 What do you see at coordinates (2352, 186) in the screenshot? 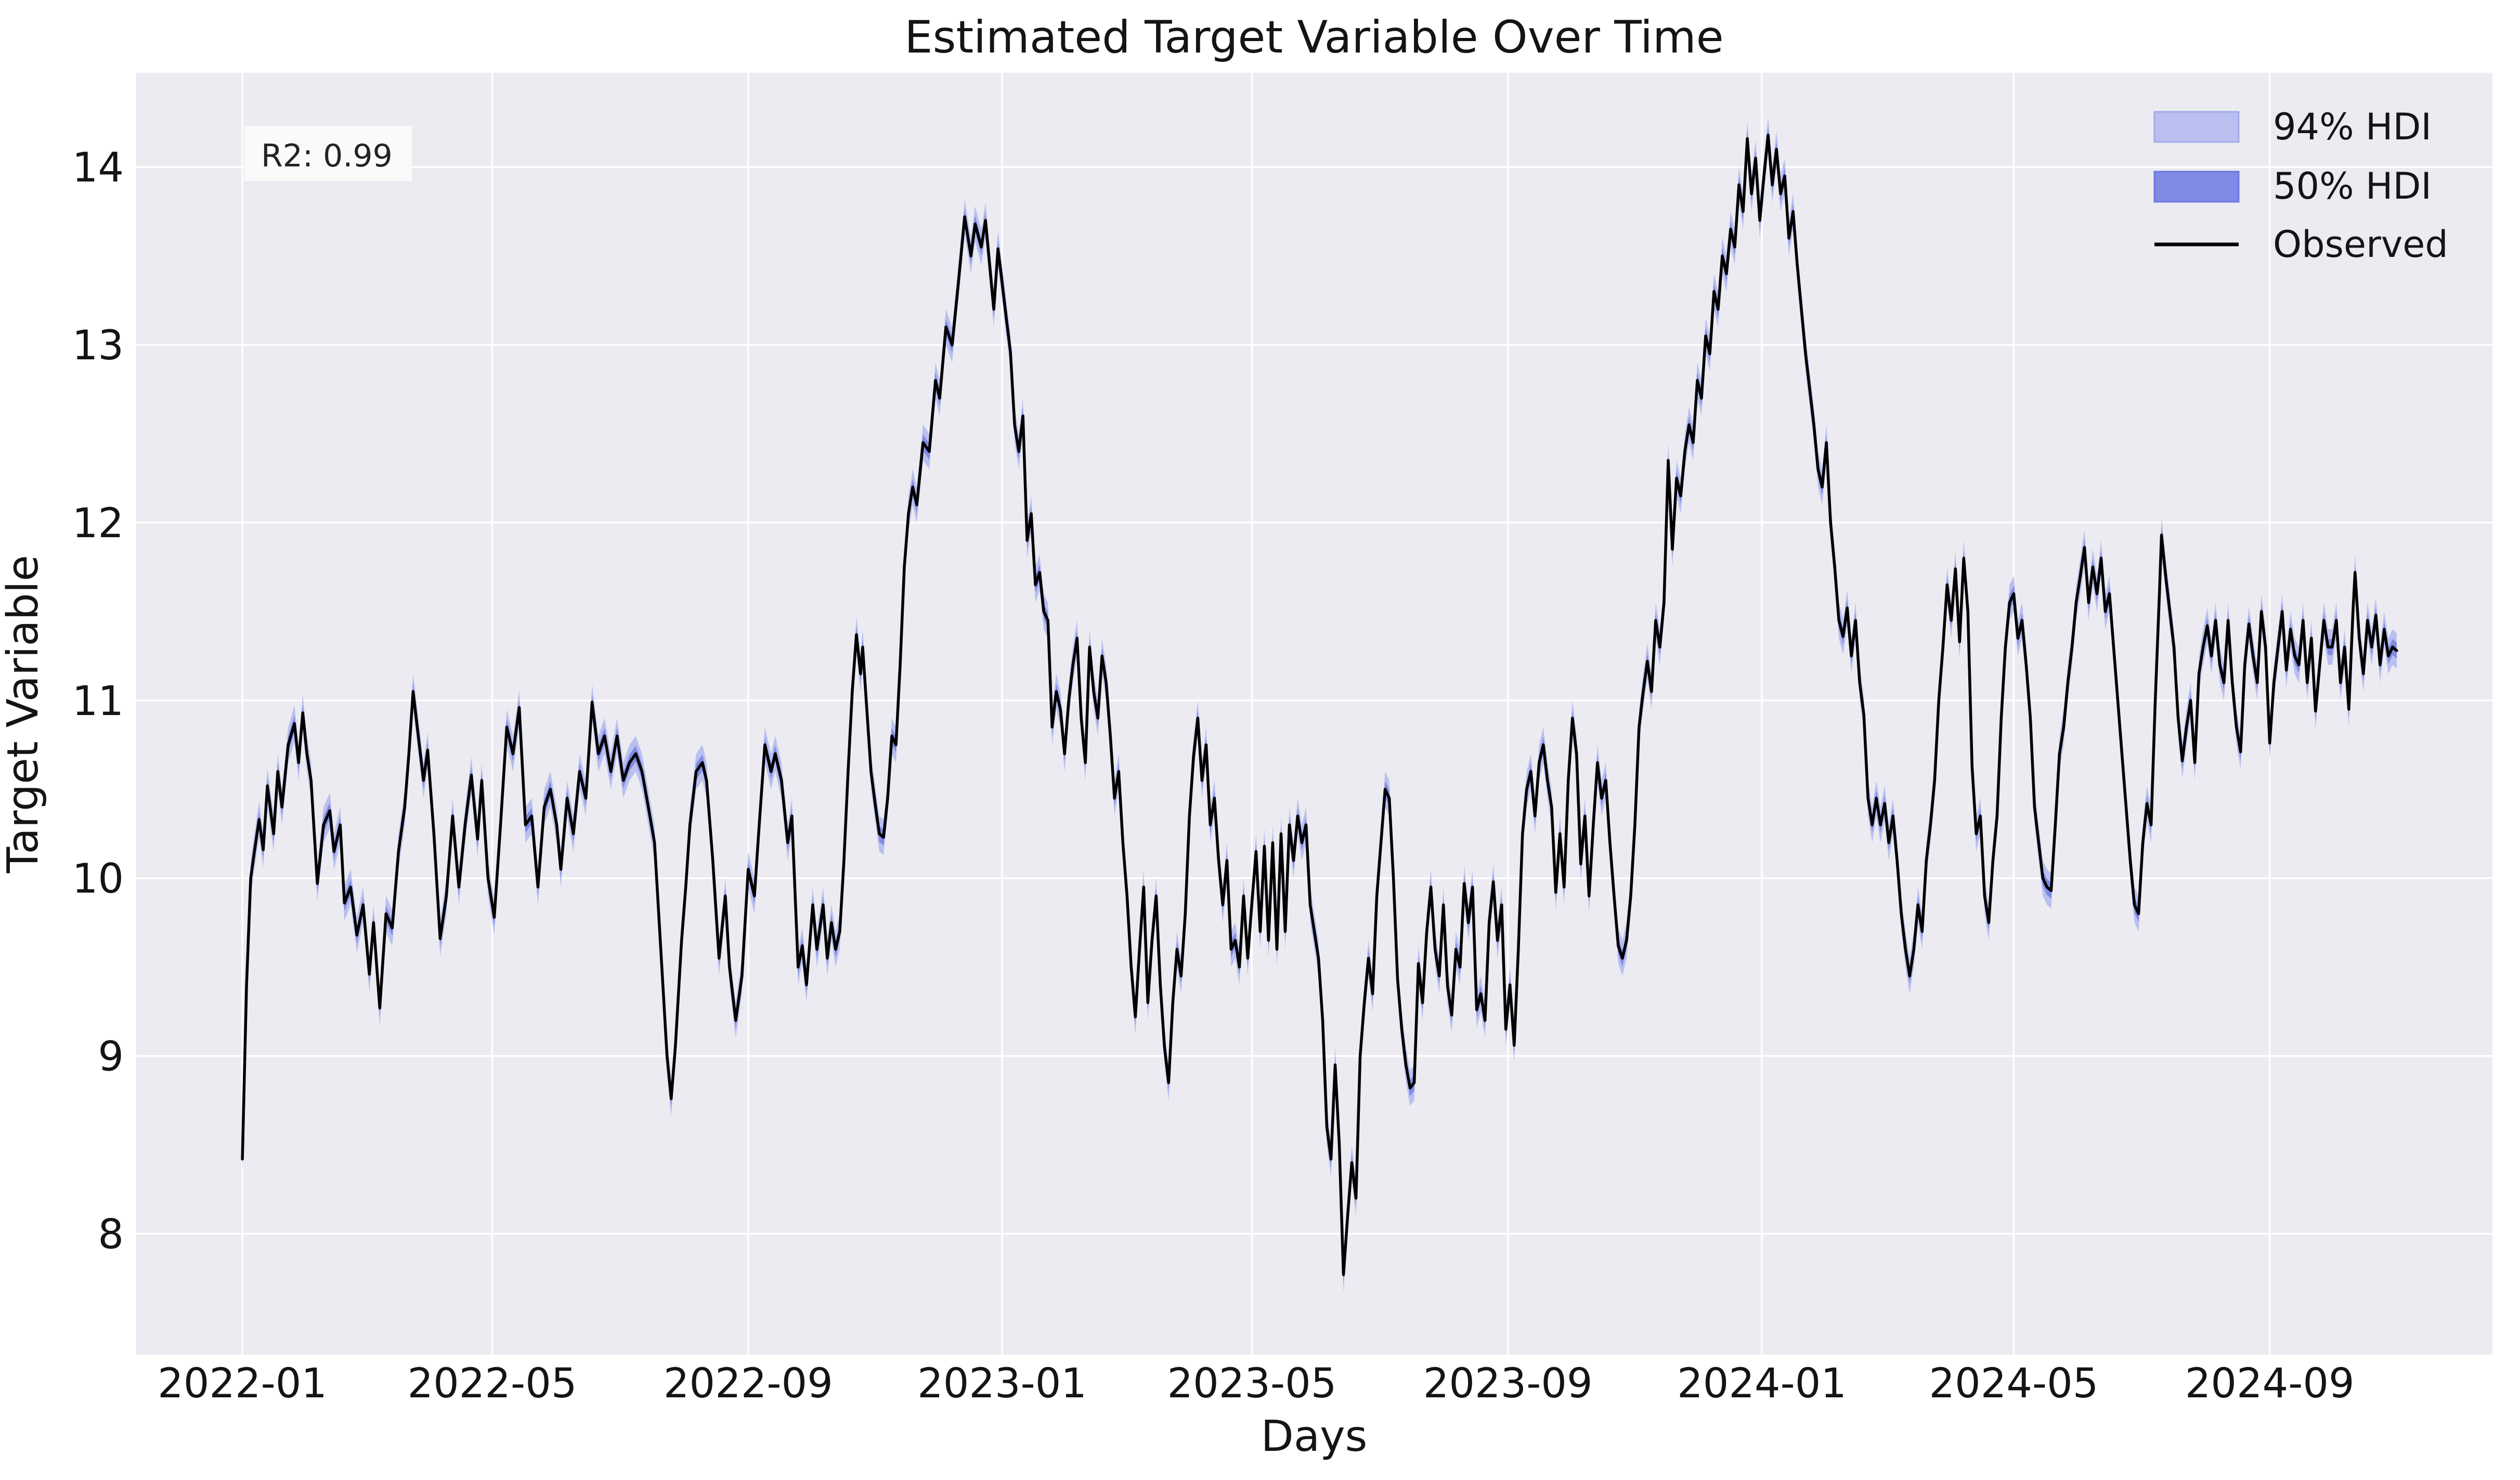
I see `legend-label-50-hdi: 50% HDI` at bounding box center [2352, 186].